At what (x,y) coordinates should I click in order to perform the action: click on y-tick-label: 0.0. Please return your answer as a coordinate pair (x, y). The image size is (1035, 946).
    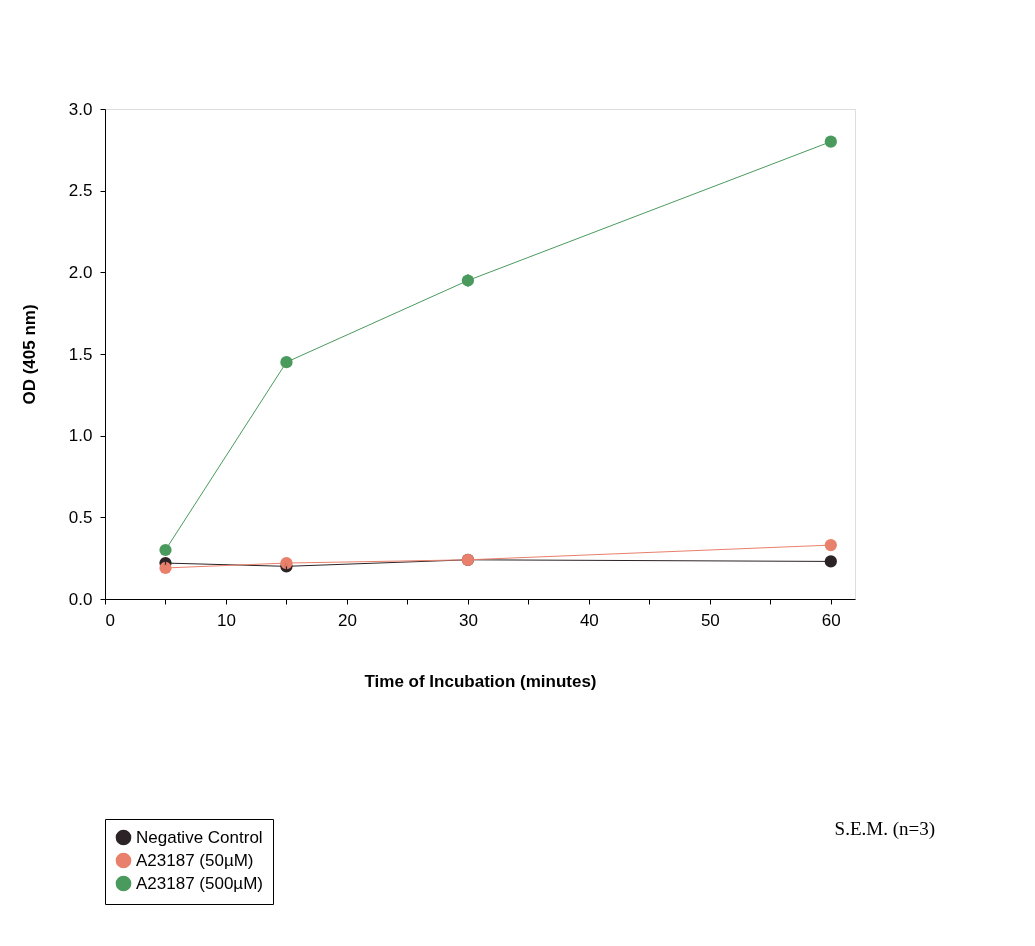
    Looking at the image, I should click on (80, 599).